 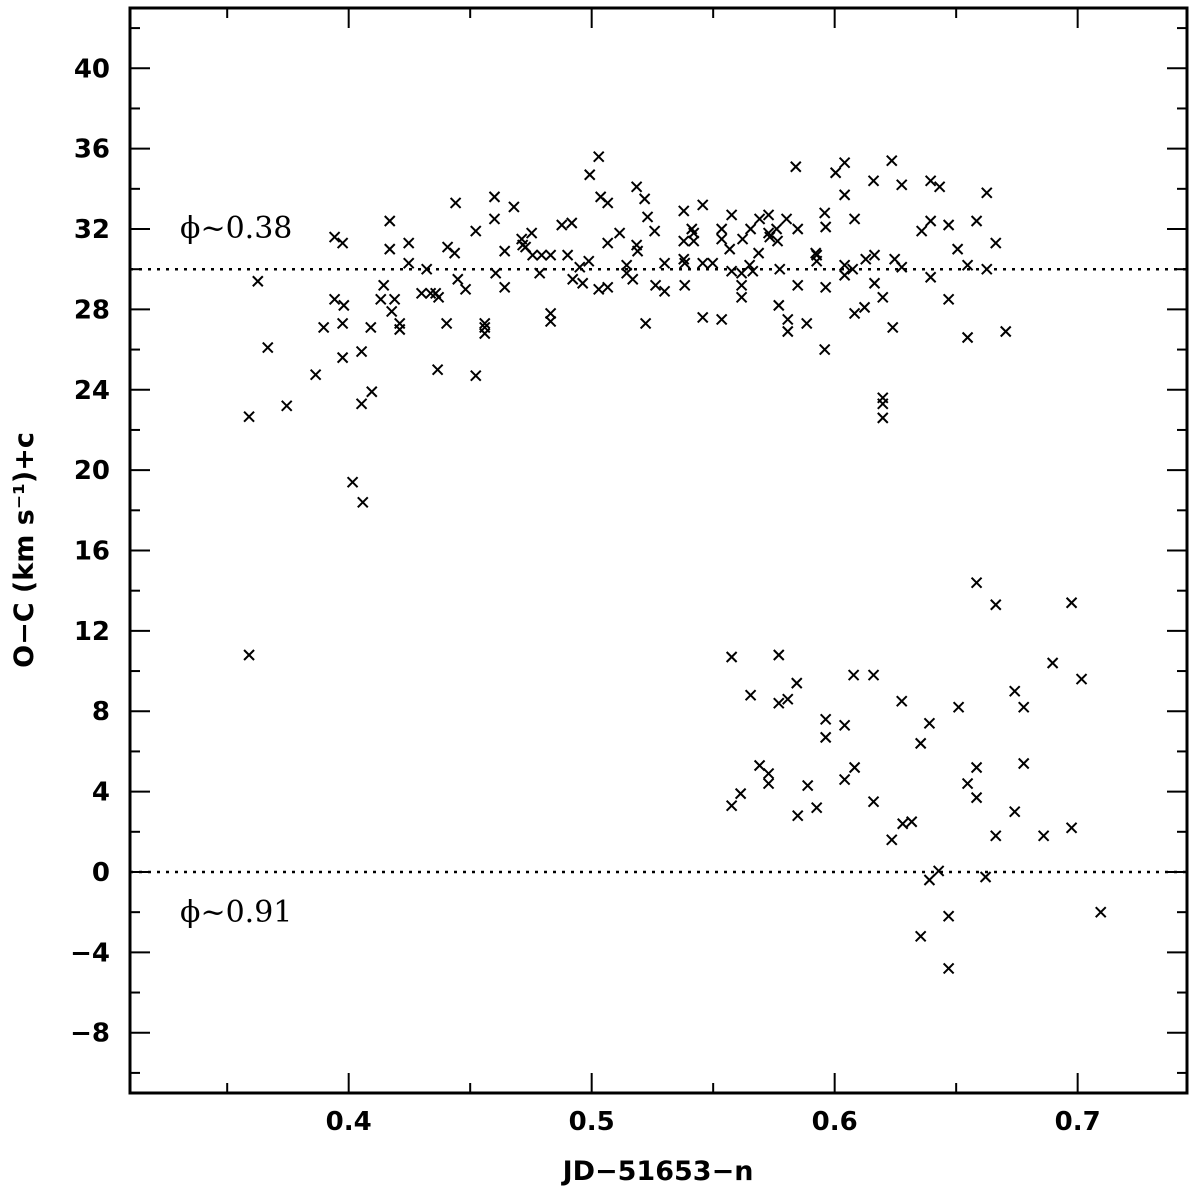 What do you see at coordinates (92, 69) in the screenshot?
I see `y-tick-label: 40` at bounding box center [92, 69].